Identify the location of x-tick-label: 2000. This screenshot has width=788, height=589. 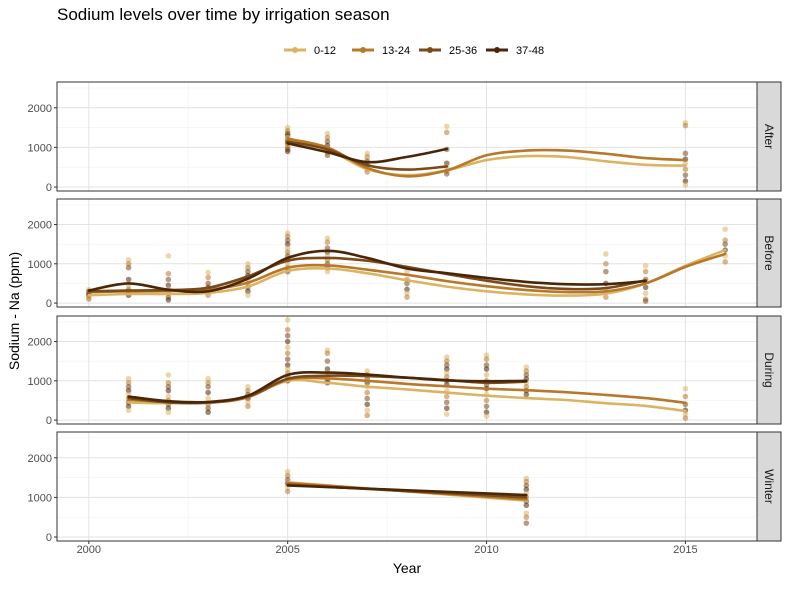
(89, 550).